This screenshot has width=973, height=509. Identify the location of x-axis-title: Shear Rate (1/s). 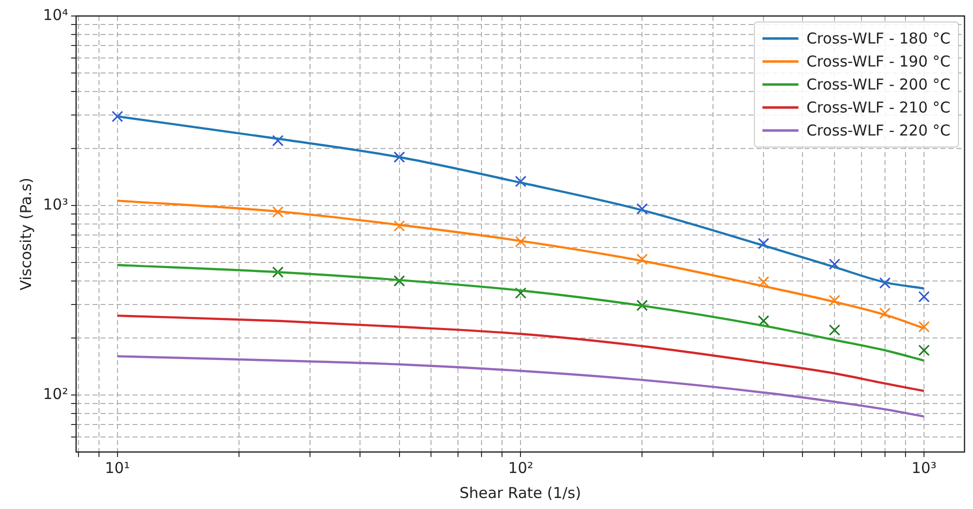
(520, 493).